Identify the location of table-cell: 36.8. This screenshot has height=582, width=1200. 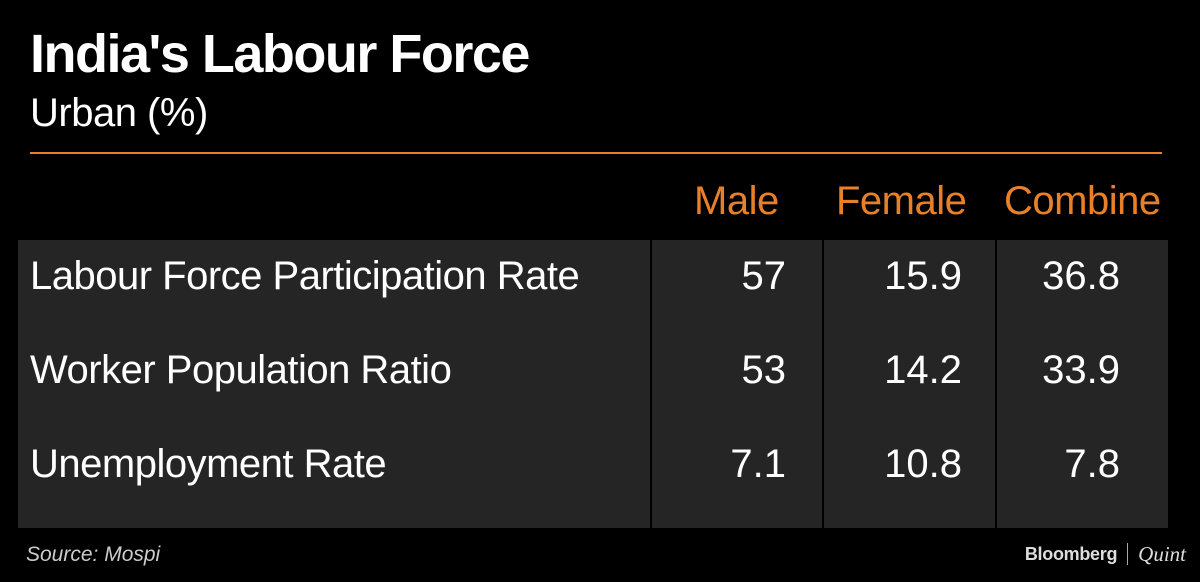
(1081, 276).